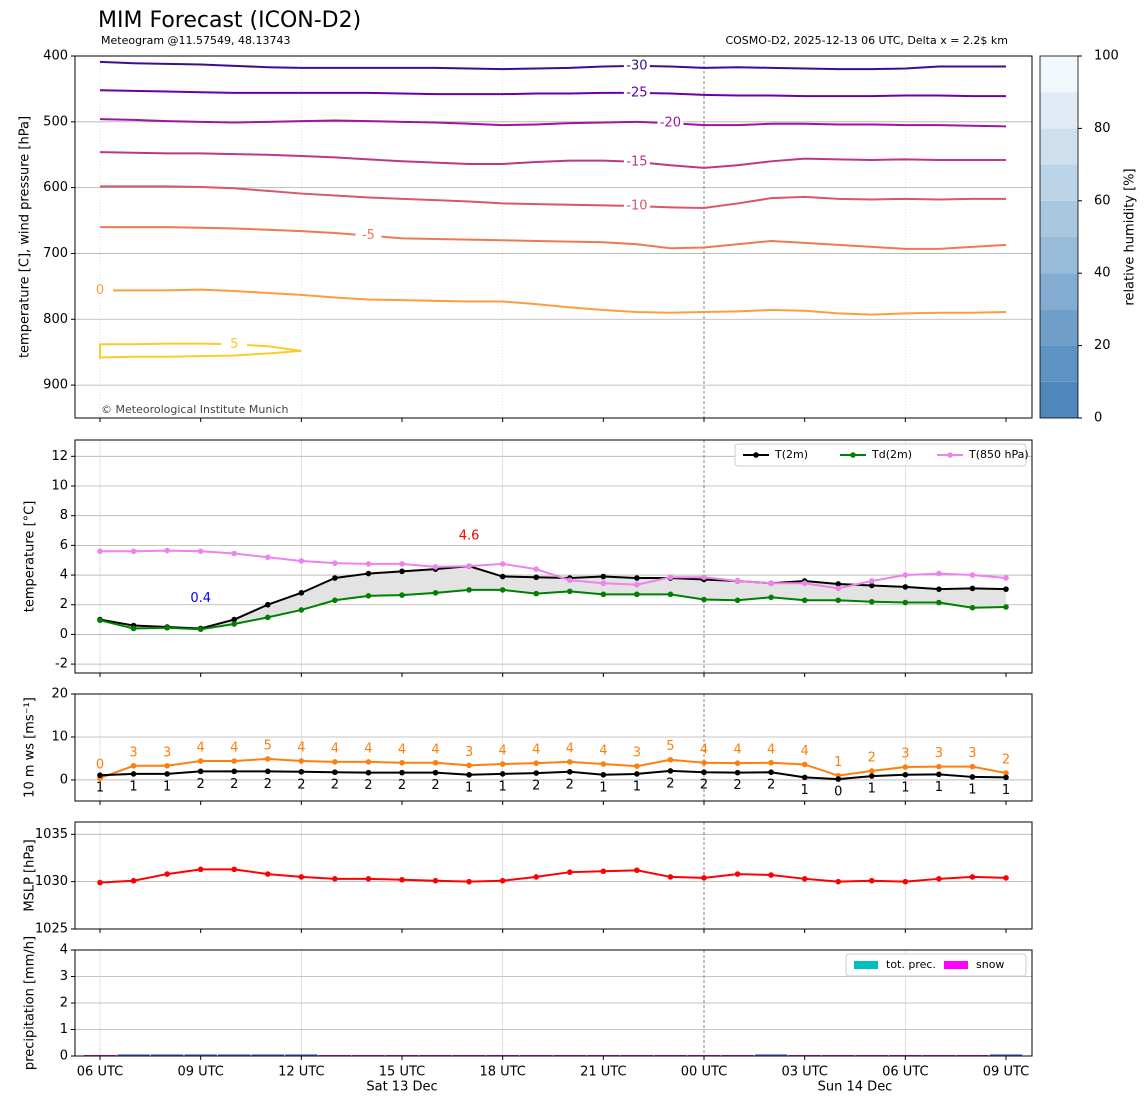 This screenshot has height=1105, width=1148. Describe the element at coordinates (990, 964) in the screenshot. I see `legend-label: snow` at that location.